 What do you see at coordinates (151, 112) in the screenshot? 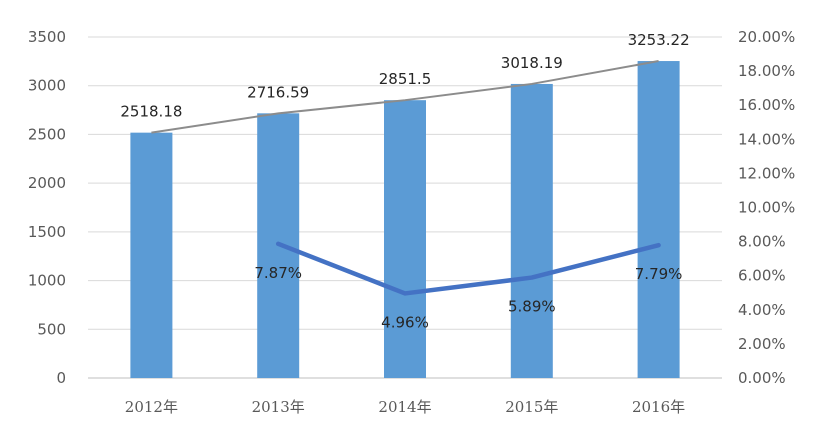
I see `bar-value-label: 2518.18` at bounding box center [151, 112].